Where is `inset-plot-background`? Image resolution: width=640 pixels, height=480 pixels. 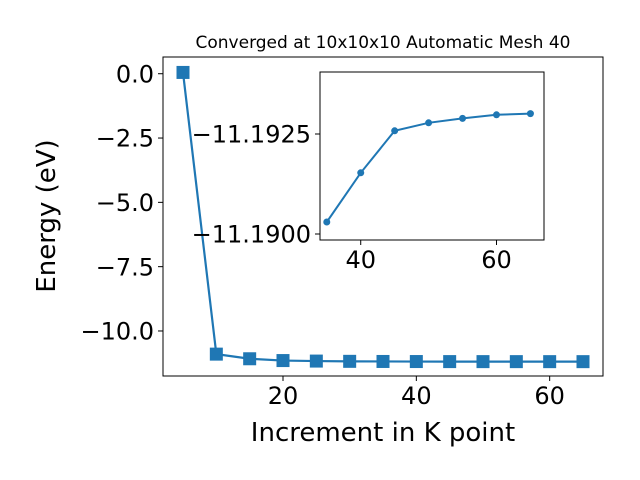 inset-plot-background is located at coordinates (432, 156).